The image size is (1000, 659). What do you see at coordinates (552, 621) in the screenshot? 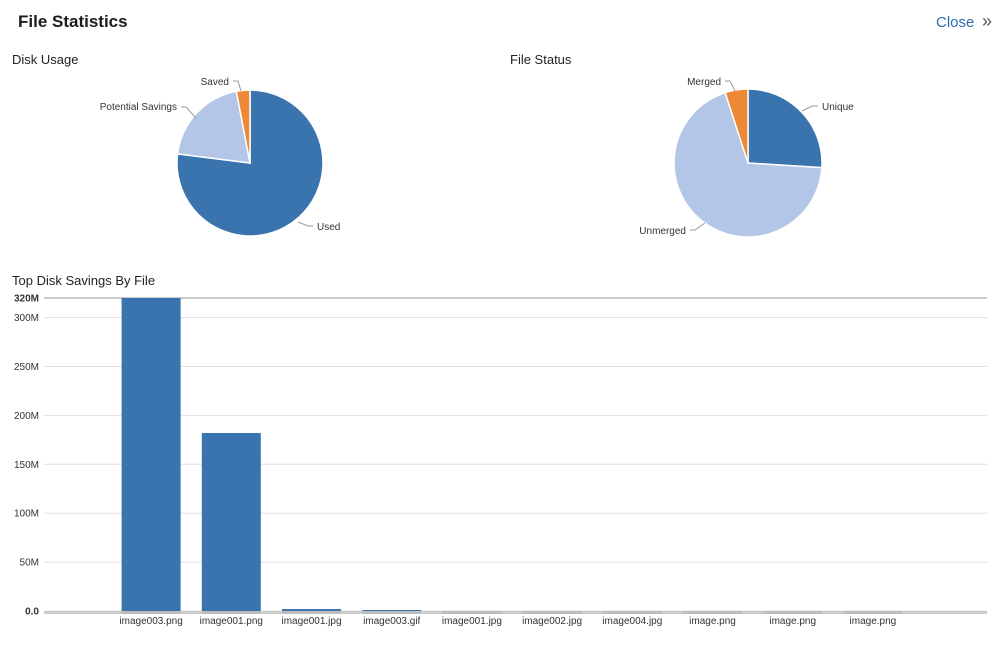
I see `x-tick-label: image002.jpg` at bounding box center [552, 621].